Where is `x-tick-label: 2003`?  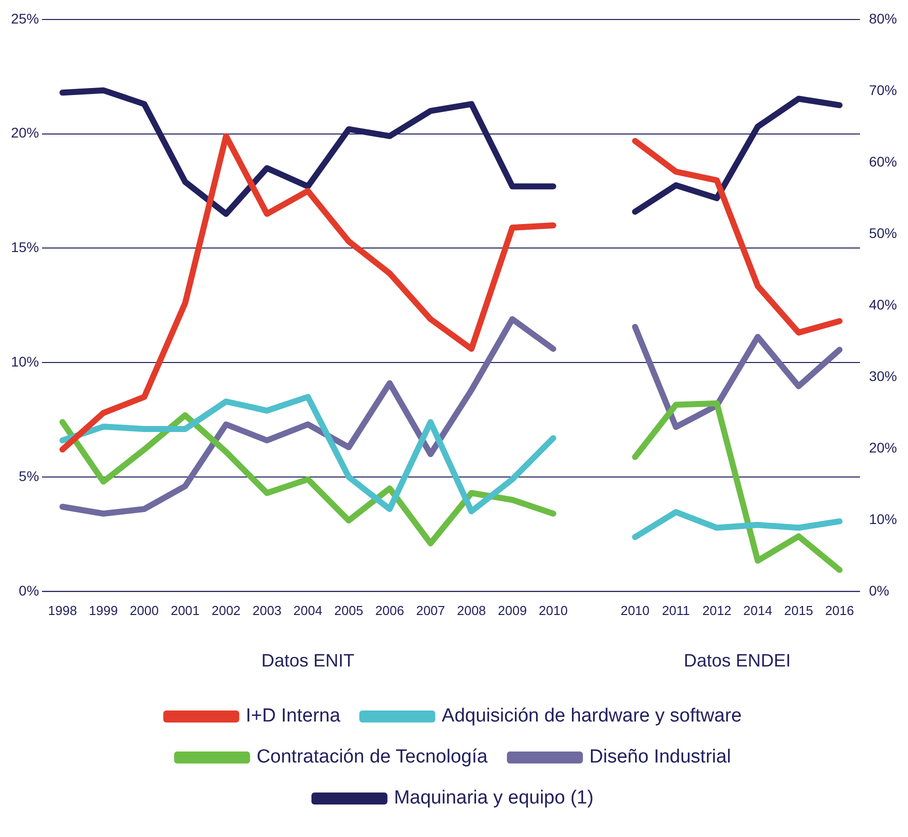 x-tick-label: 2003 is located at coordinates (267, 610).